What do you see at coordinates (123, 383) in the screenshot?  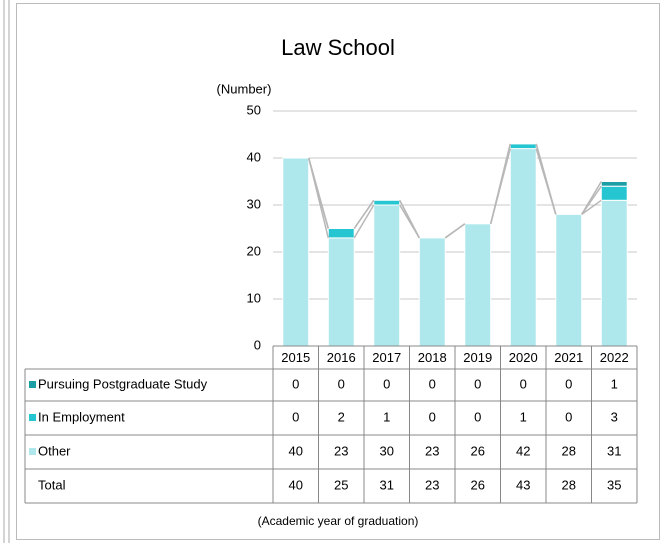 I see `legend-label: Pursuing Postgraduate Study` at bounding box center [123, 383].